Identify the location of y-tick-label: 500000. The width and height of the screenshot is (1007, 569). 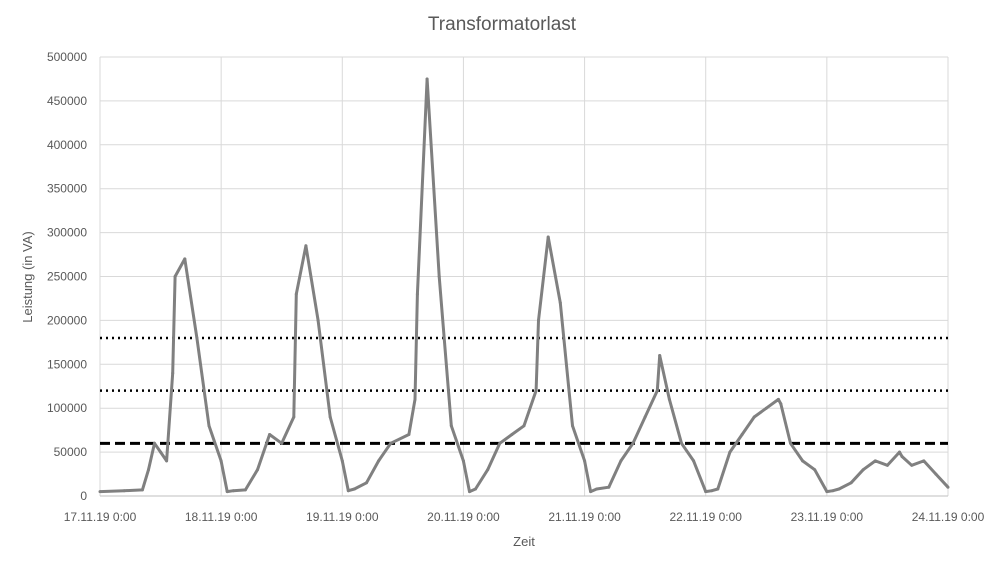
(67, 57).